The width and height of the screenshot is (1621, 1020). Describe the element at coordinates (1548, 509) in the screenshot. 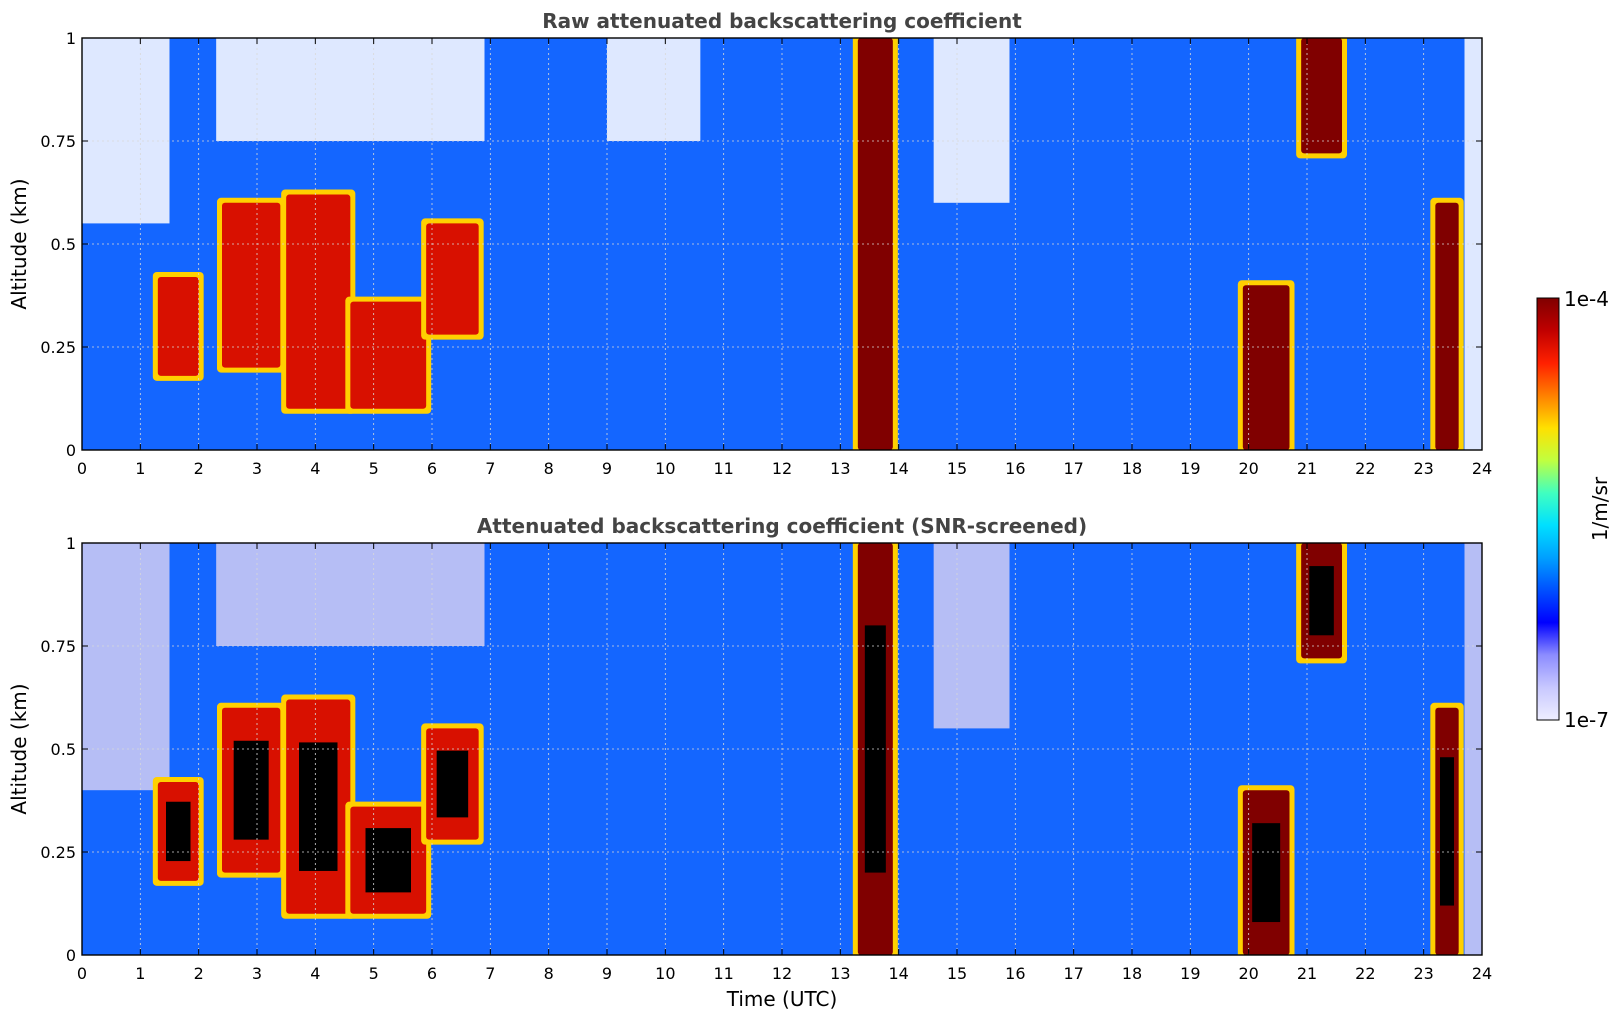

I see `colorbar-gradient` at that location.